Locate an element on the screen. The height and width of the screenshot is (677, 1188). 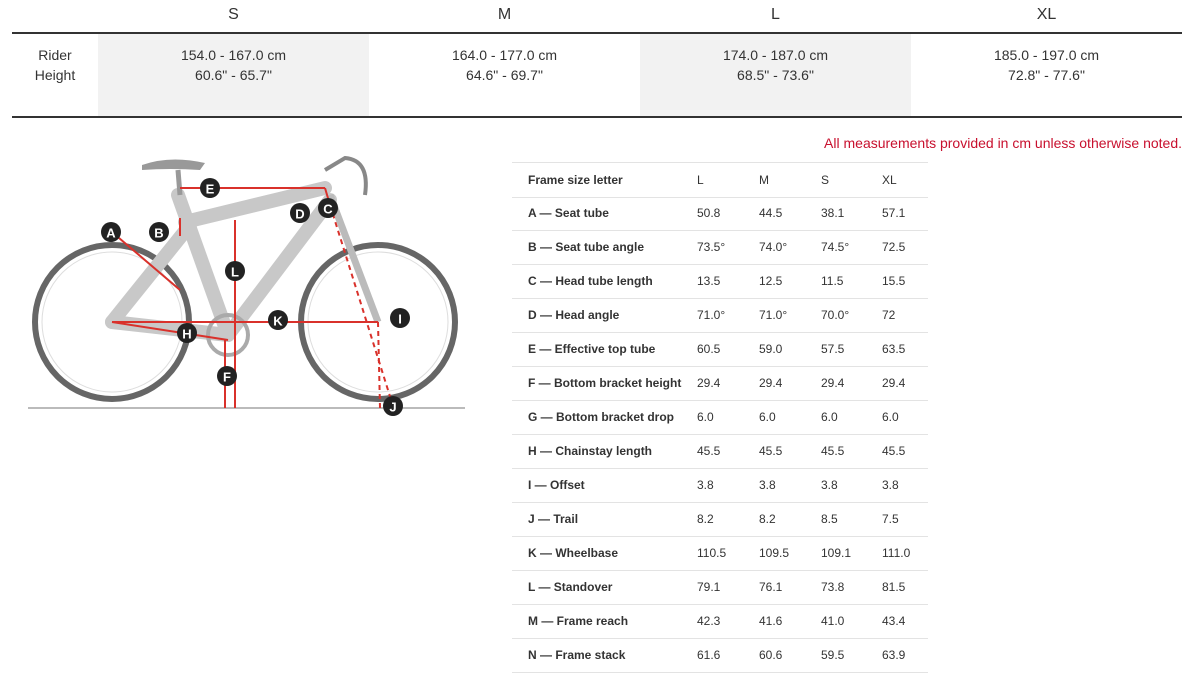
cell-label: Frame size letter is located at coordinates (575, 180).